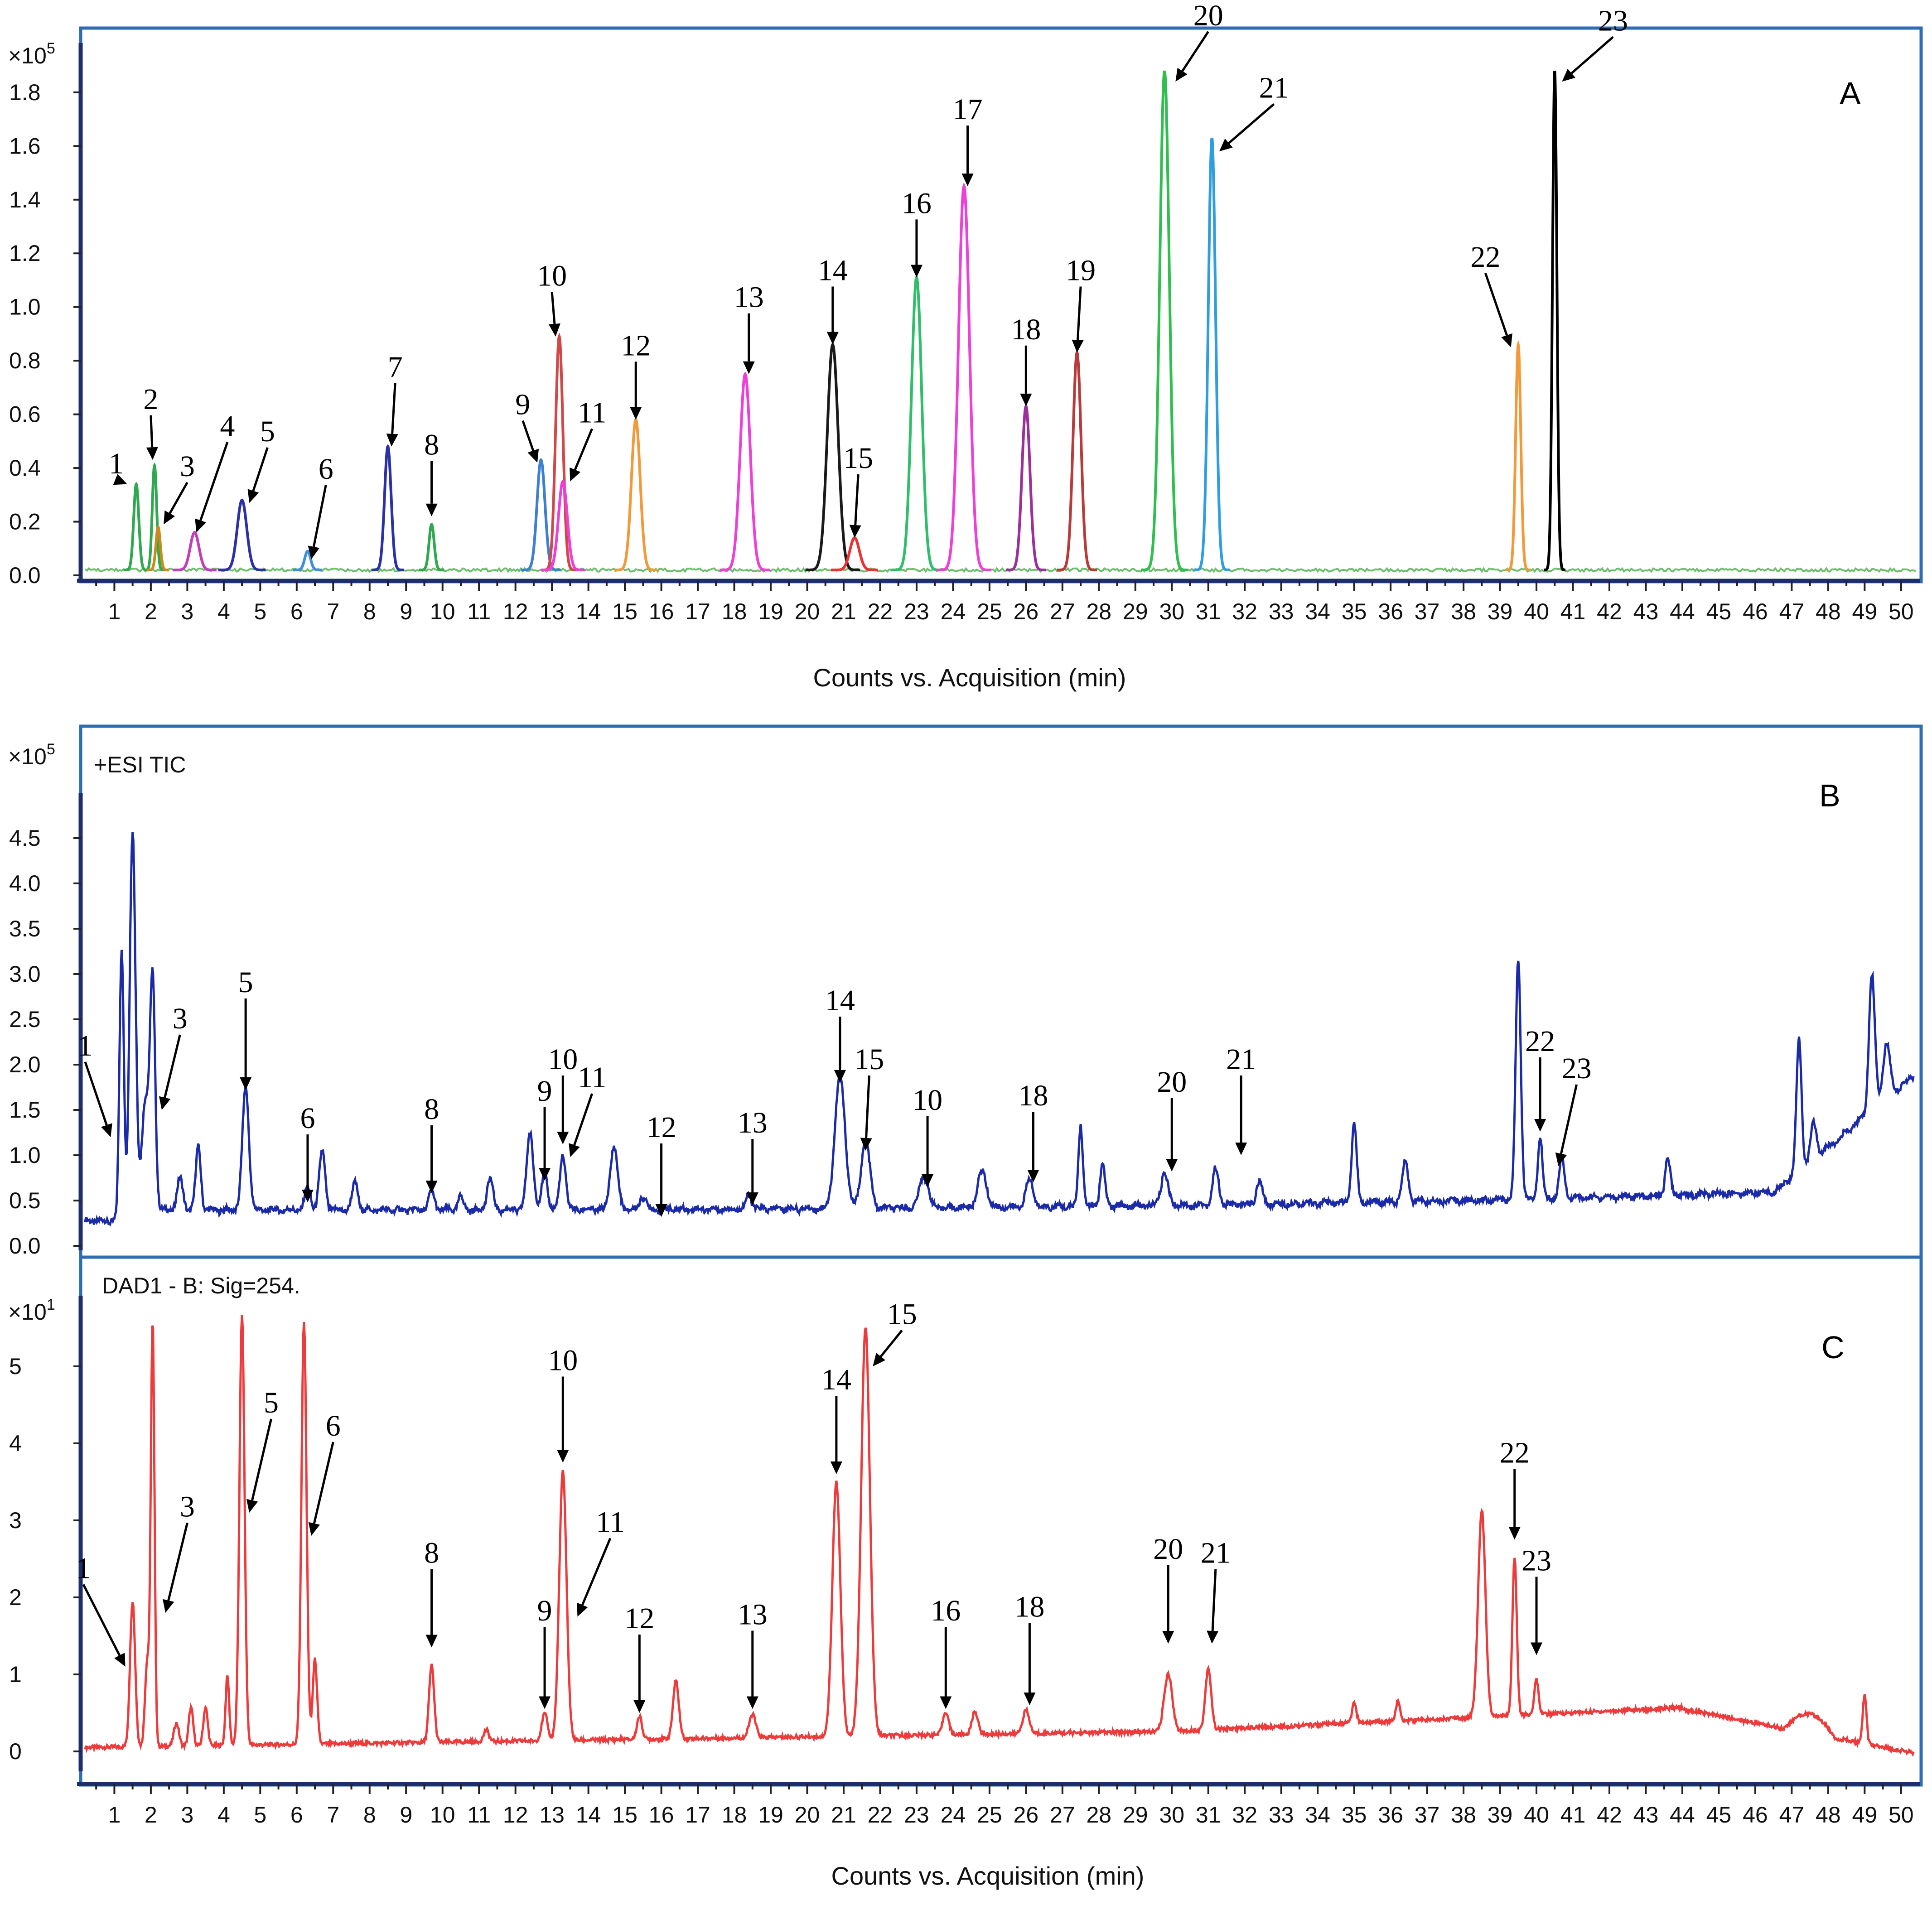 This screenshot has width=1932, height=1905. I want to click on panel-c-x-tick-label: 29, so click(1135, 1815).